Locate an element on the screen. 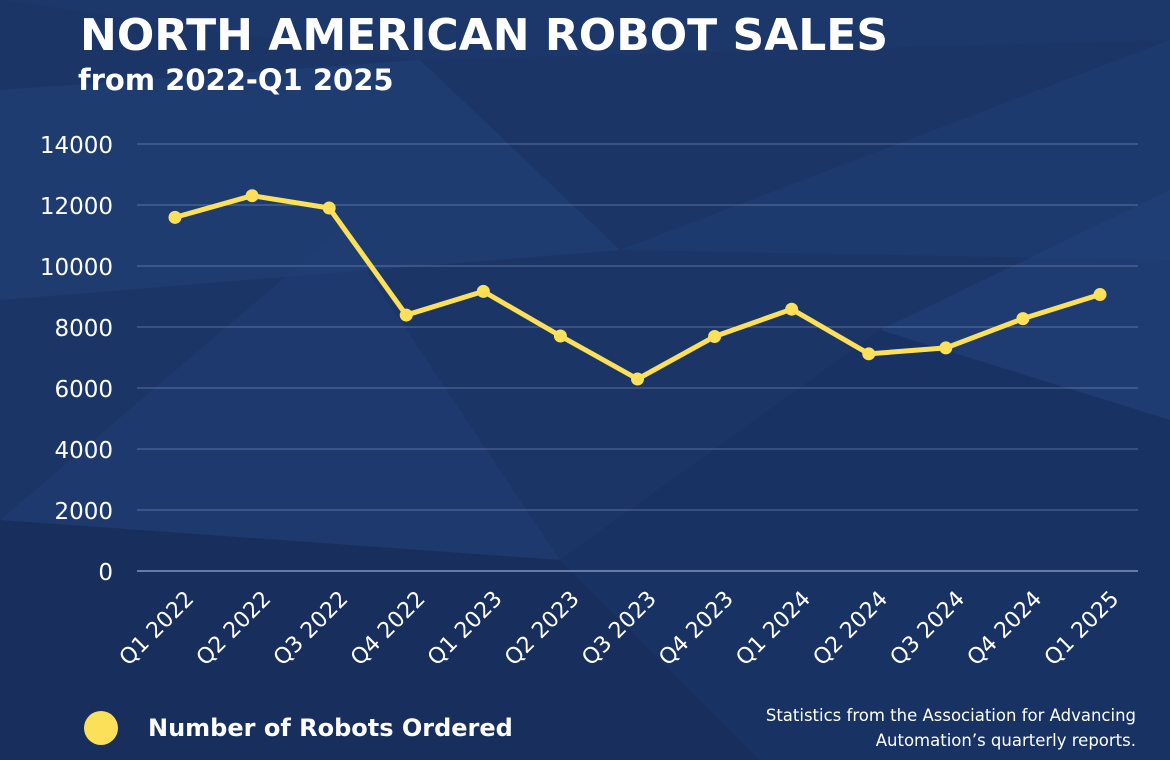  data-point-q4-2024 is located at coordinates (1023, 319).